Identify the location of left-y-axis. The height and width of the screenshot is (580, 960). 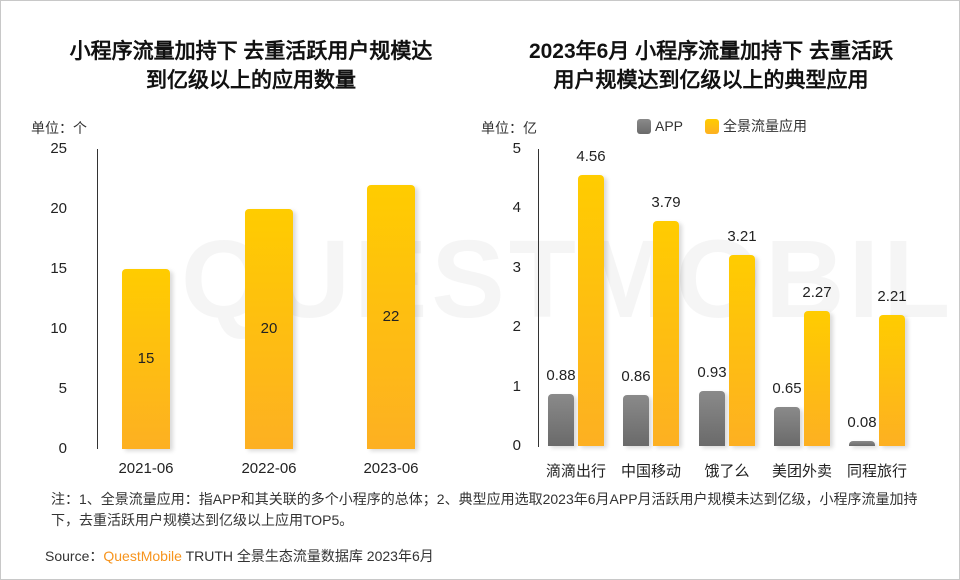
(97, 299).